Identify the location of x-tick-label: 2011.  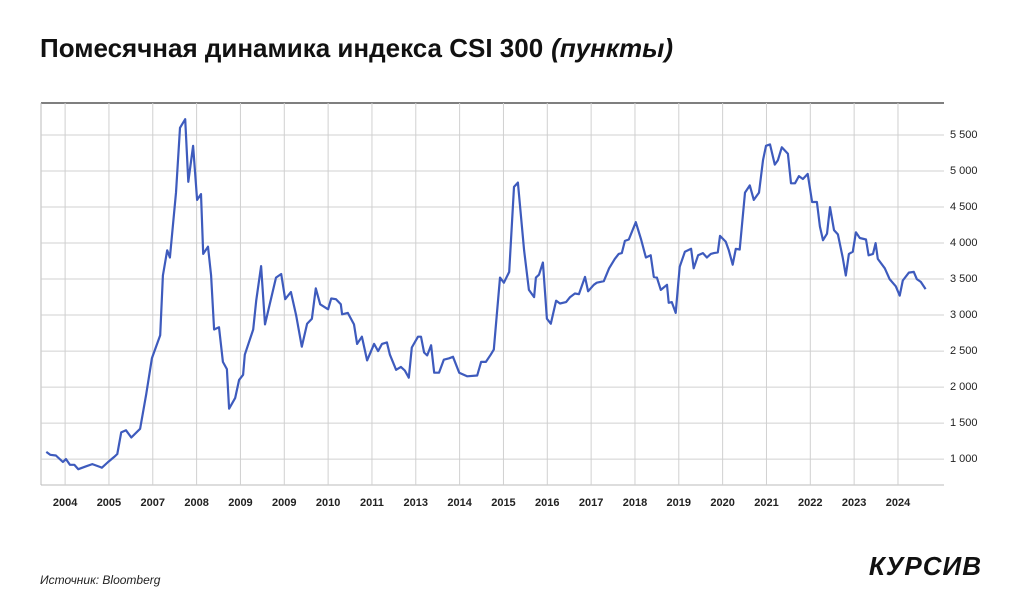
(372, 503).